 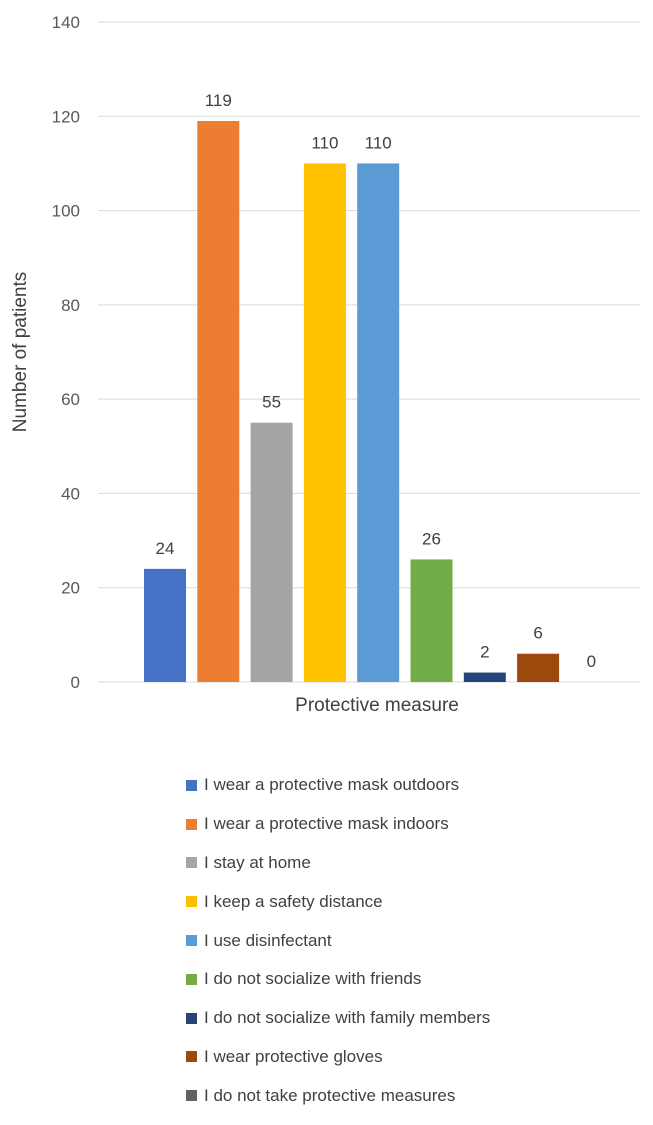 What do you see at coordinates (431, 538) in the screenshot?
I see `data-label: 26` at bounding box center [431, 538].